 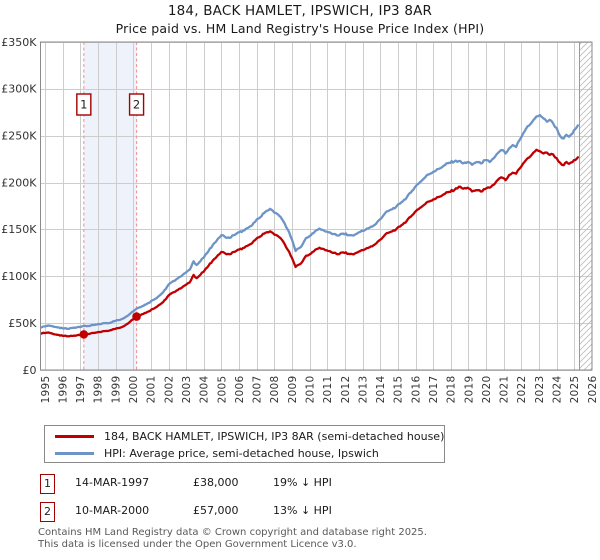 What do you see at coordinates (187, 390) in the screenshot?
I see `svg-text: 2003` at bounding box center [187, 390].